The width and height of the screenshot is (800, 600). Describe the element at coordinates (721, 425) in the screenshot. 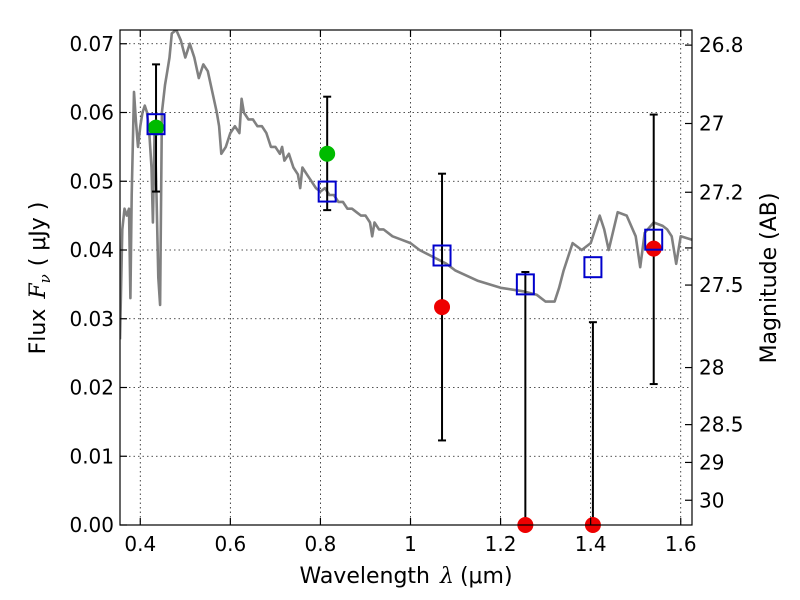

I see `right-tick-label: 28.5` at that location.